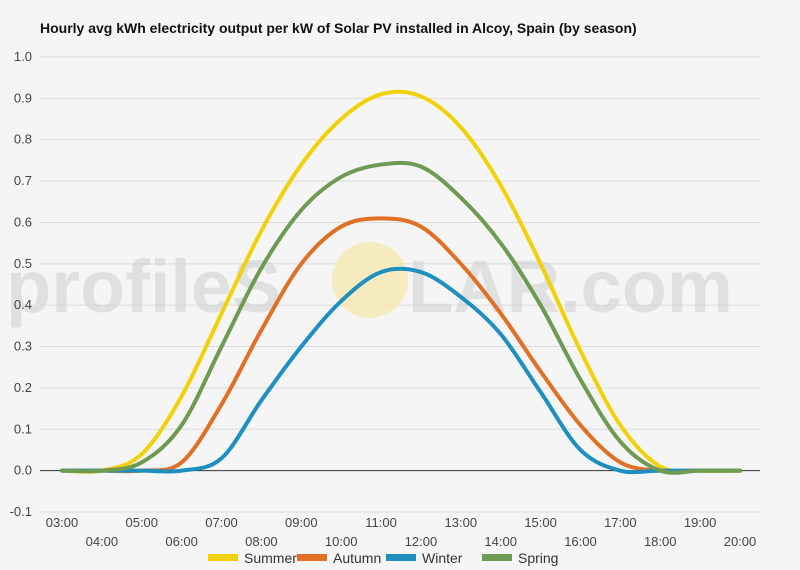 Image resolution: width=800 pixels, height=570 pixels. I want to click on watermark-text-left: profileS, so click(143, 286).